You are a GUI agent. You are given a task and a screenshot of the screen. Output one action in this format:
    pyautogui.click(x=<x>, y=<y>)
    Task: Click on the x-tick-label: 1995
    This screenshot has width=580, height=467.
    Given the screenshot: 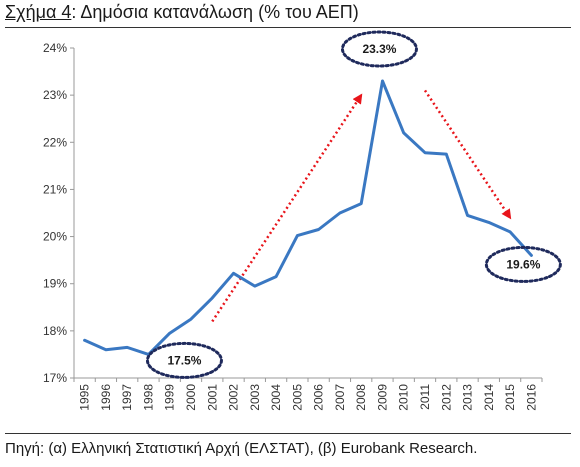 What is the action you would take?
    pyautogui.click(x=85, y=397)
    